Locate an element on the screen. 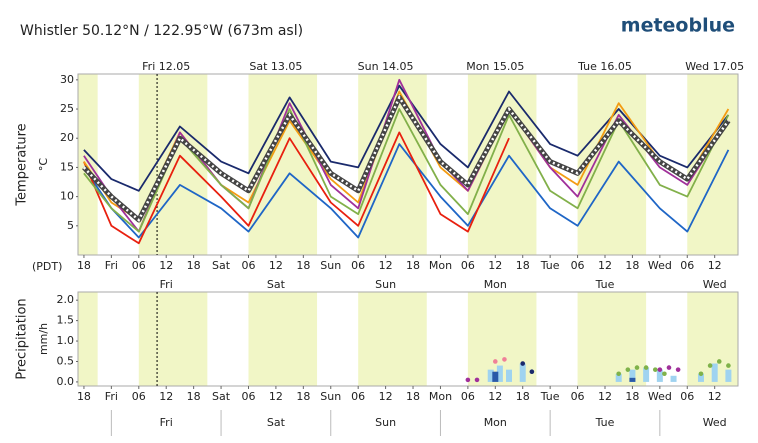 The image size is (758, 443). logo: meteoblue is located at coordinates (678, 26).